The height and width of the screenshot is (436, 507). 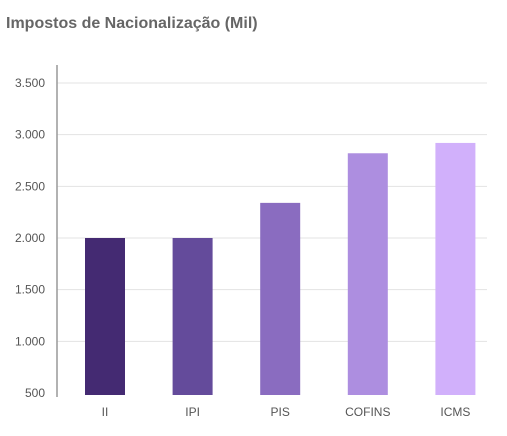 I want to click on x-tick-labels: II IPI PIS COFINS ICMS, so click(x=286, y=412).